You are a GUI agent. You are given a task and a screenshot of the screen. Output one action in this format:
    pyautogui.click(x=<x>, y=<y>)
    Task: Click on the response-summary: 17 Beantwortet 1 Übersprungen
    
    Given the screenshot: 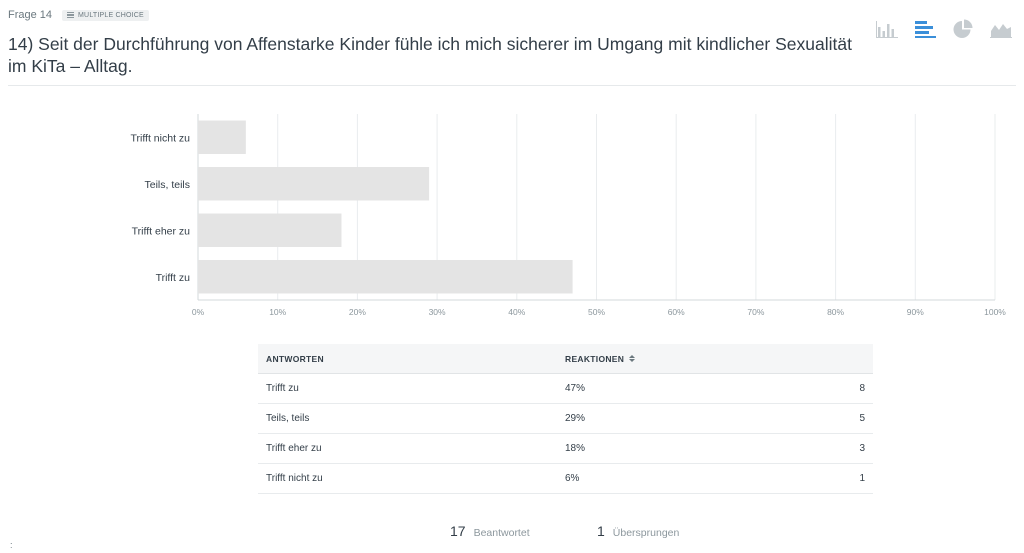 What is the action you would take?
    pyautogui.click(x=512, y=531)
    